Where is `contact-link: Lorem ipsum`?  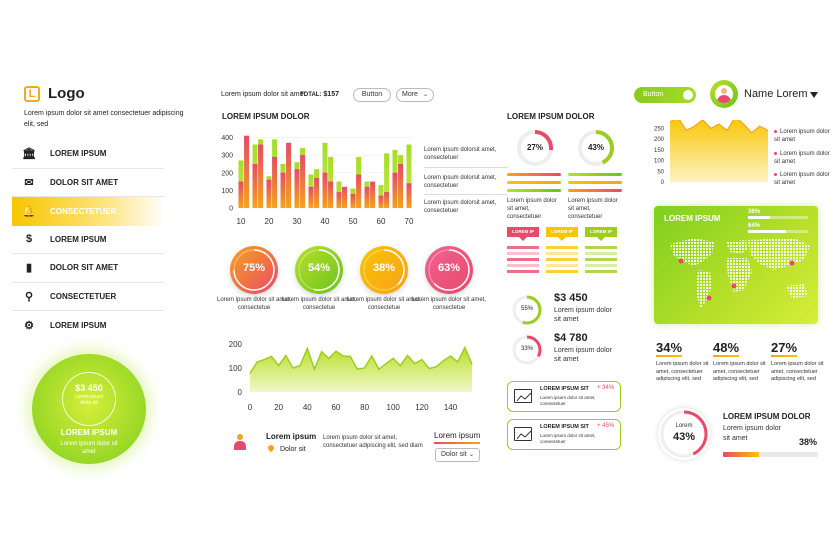
contact-link: Lorem ipsum is located at coordinates (457, 435).